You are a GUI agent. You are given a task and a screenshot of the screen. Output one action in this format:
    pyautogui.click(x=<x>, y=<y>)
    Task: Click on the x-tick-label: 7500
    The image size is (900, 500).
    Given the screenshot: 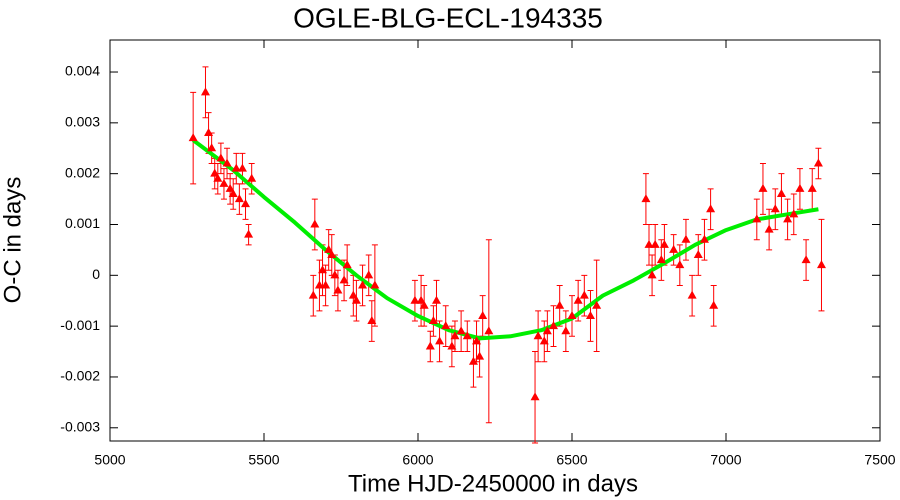 What is the action you would take?
    pyautogui.click(x=879, y=460)
    